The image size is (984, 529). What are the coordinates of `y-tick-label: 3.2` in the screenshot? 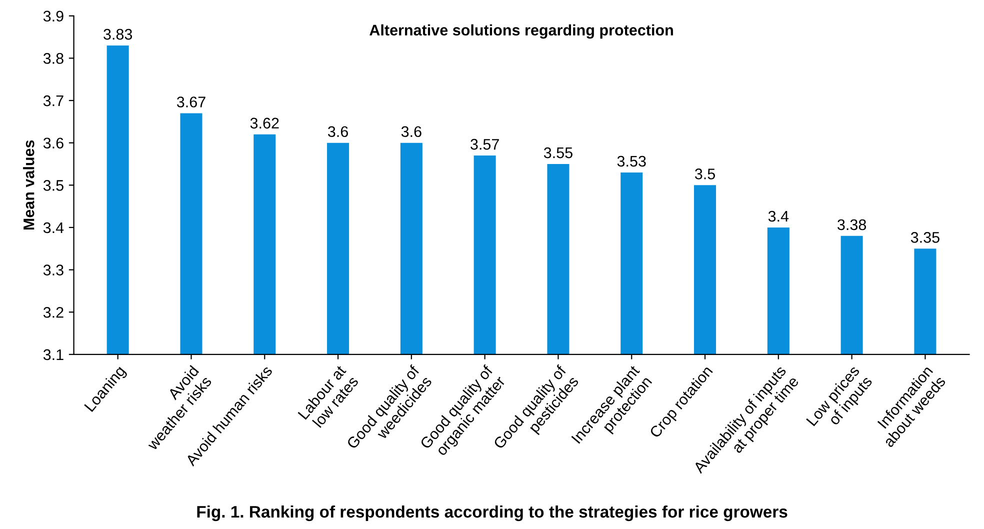 It's located at (53, 312).